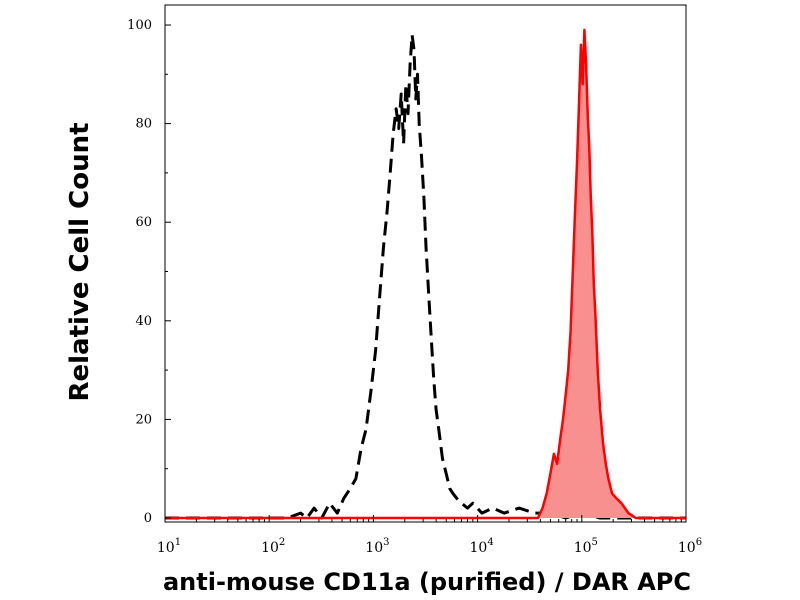 The width and height of the screenshot is (800, 600). I want to click on x-tick-label: 10⁶, so click(690, 546).